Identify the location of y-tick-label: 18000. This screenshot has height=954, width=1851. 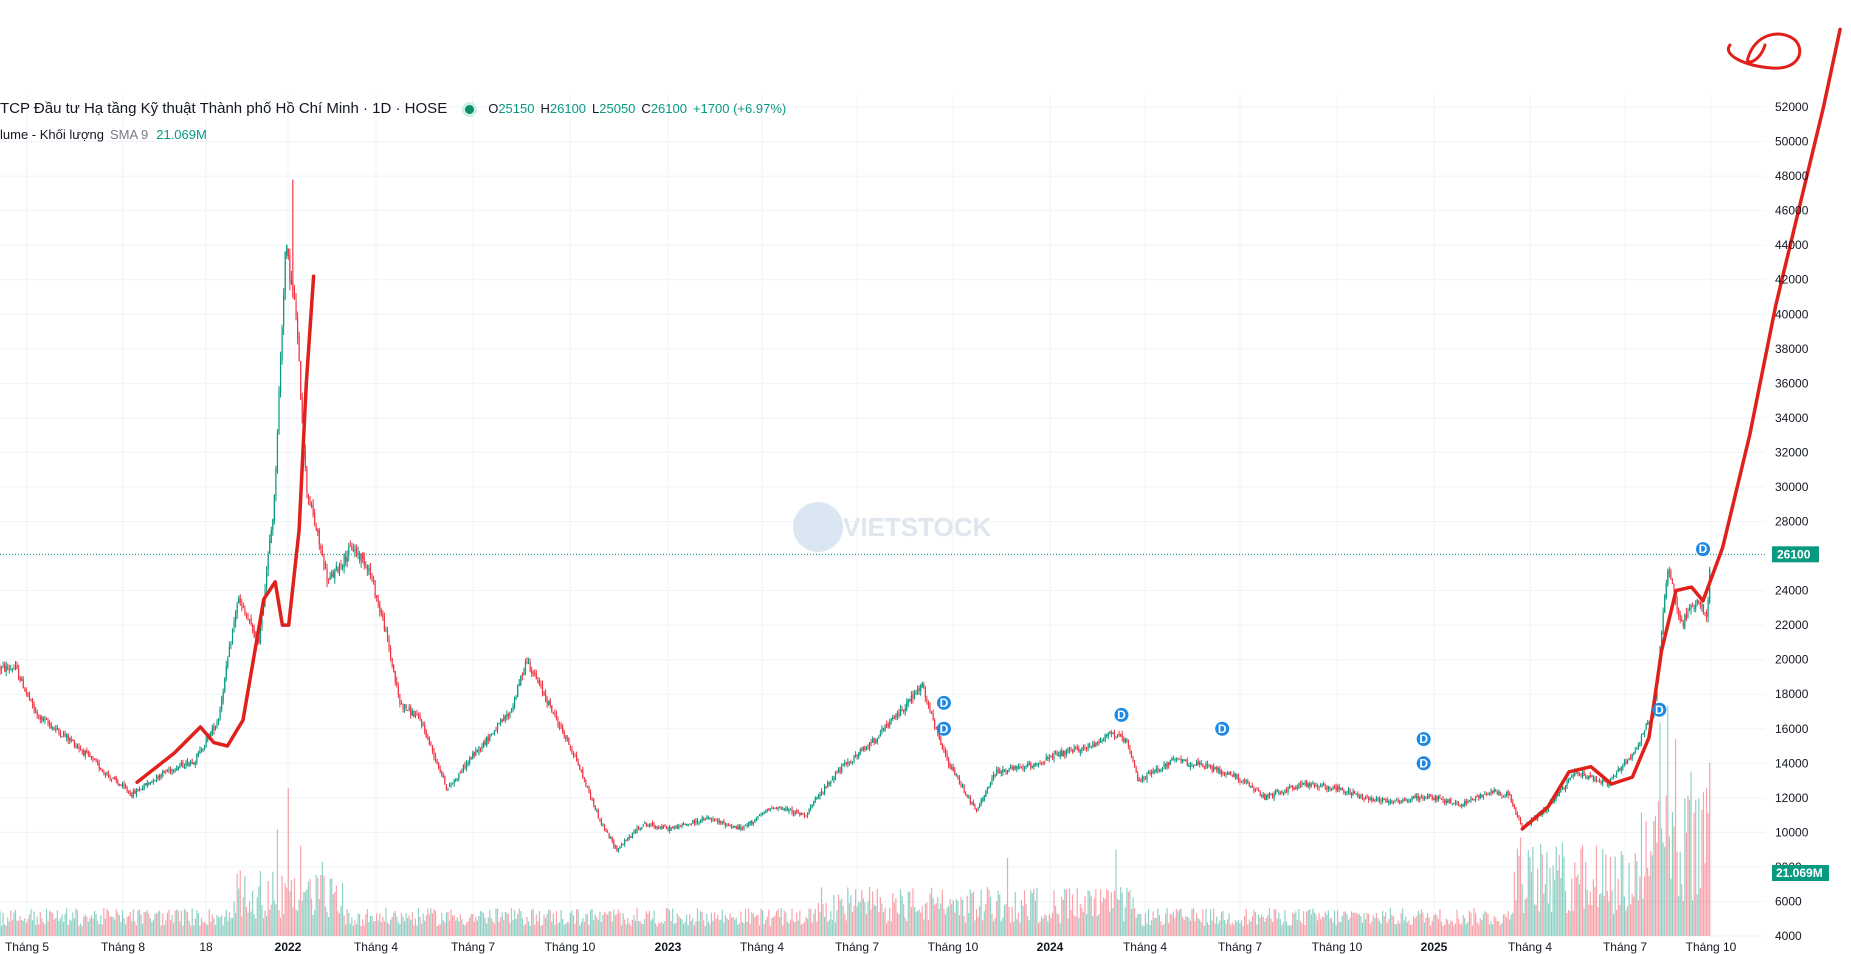
(1792, 694).